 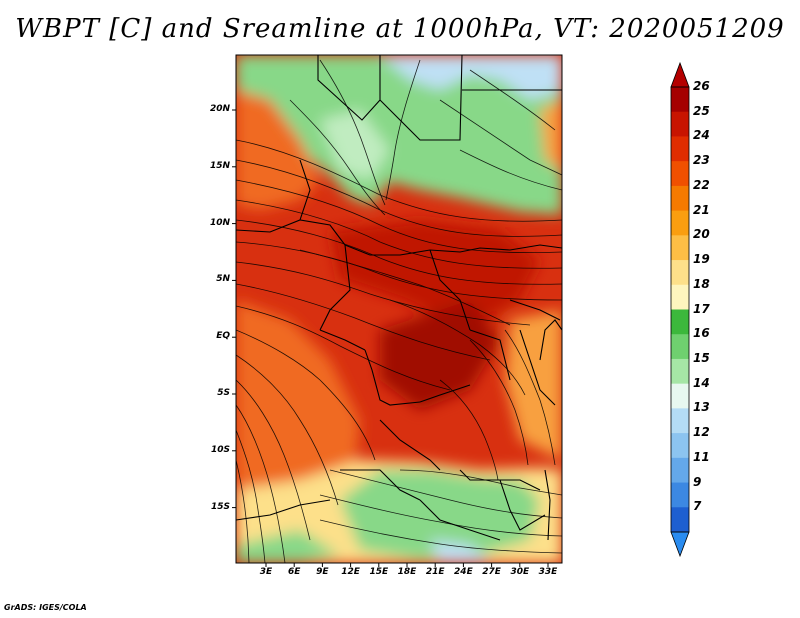 What do you see at coordinates (701, 333) in the screenshot?
I see `colorbar-label: 16` at bounding box center [701, 333].